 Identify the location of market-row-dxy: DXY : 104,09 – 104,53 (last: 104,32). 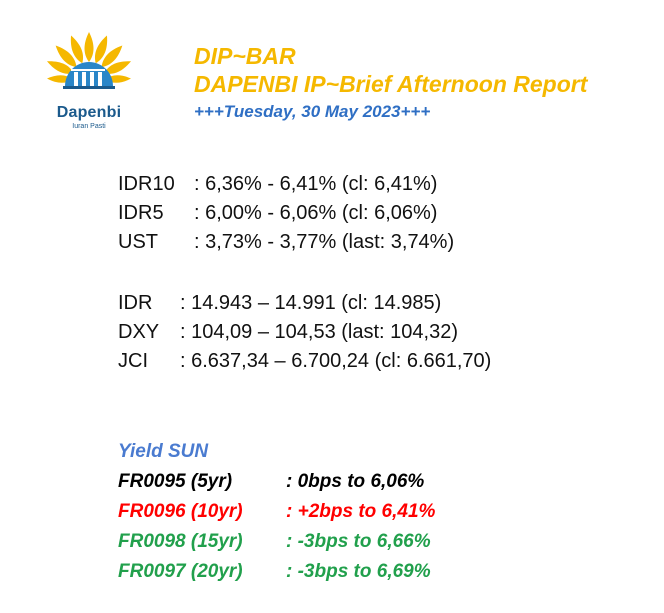
(304, 332).